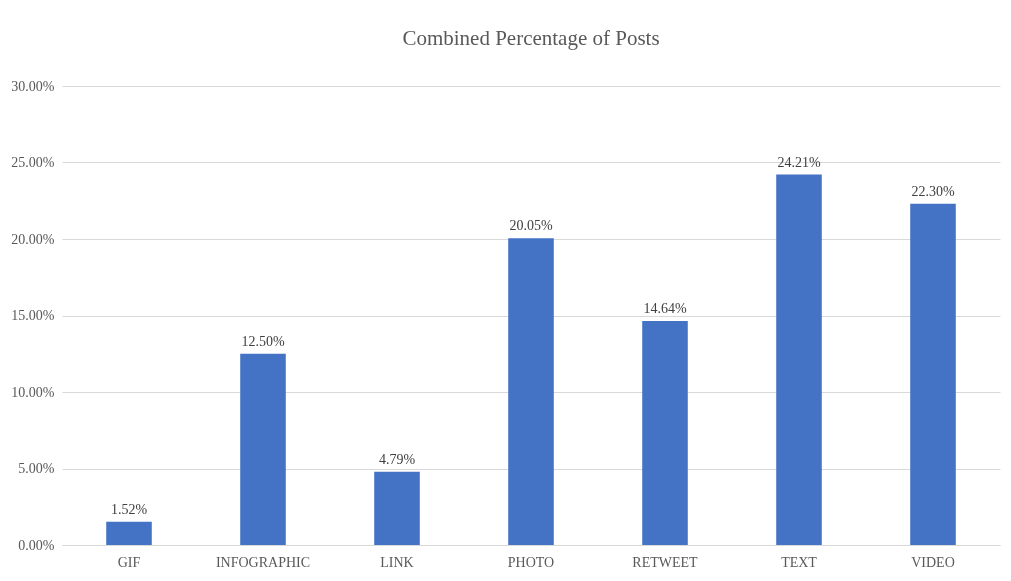 This screenshot has height=581, width=1011. What do you see at coordinates (531, 38) in the screenshot?
I see `chart-title: Combined Percentage of Posts` at bounding box center [531, 38].